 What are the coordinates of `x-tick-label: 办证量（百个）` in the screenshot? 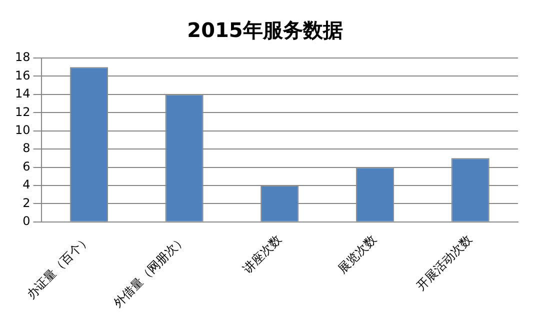 It's located at (59, 267).